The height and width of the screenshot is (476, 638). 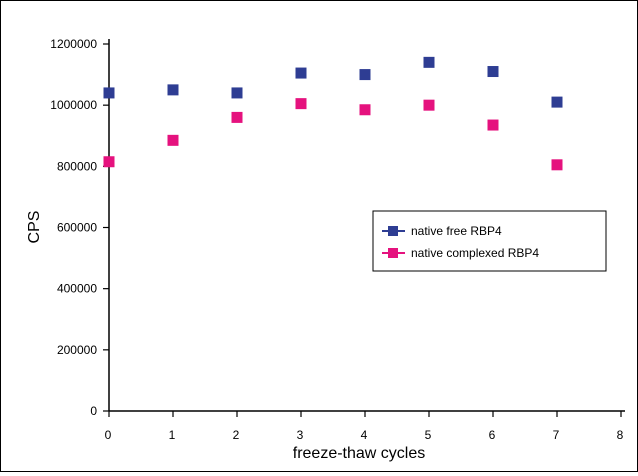 I want to click on legend: native free RBP4 native complexed RBP4, so click(x=489, y=241).